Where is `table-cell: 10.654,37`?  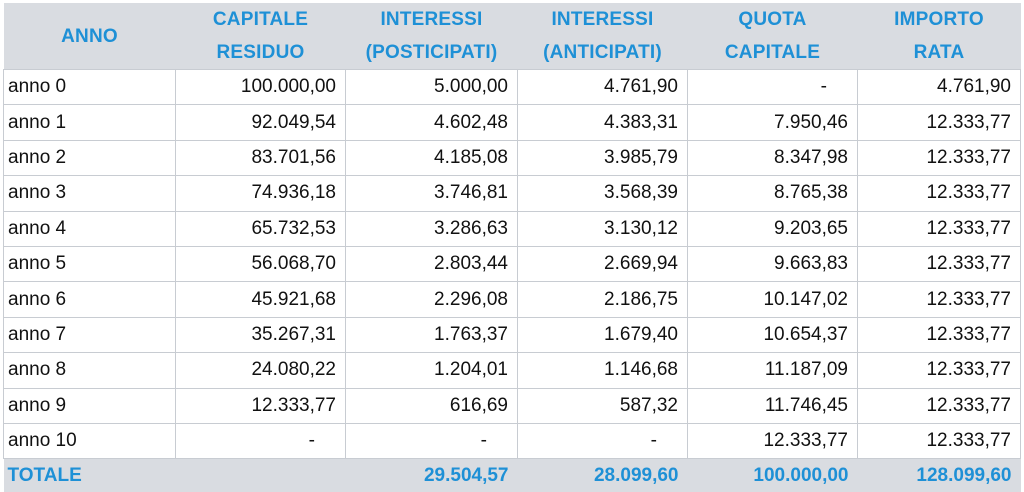 table-cell: 10.654,37 is located at coordinates (772, 335).